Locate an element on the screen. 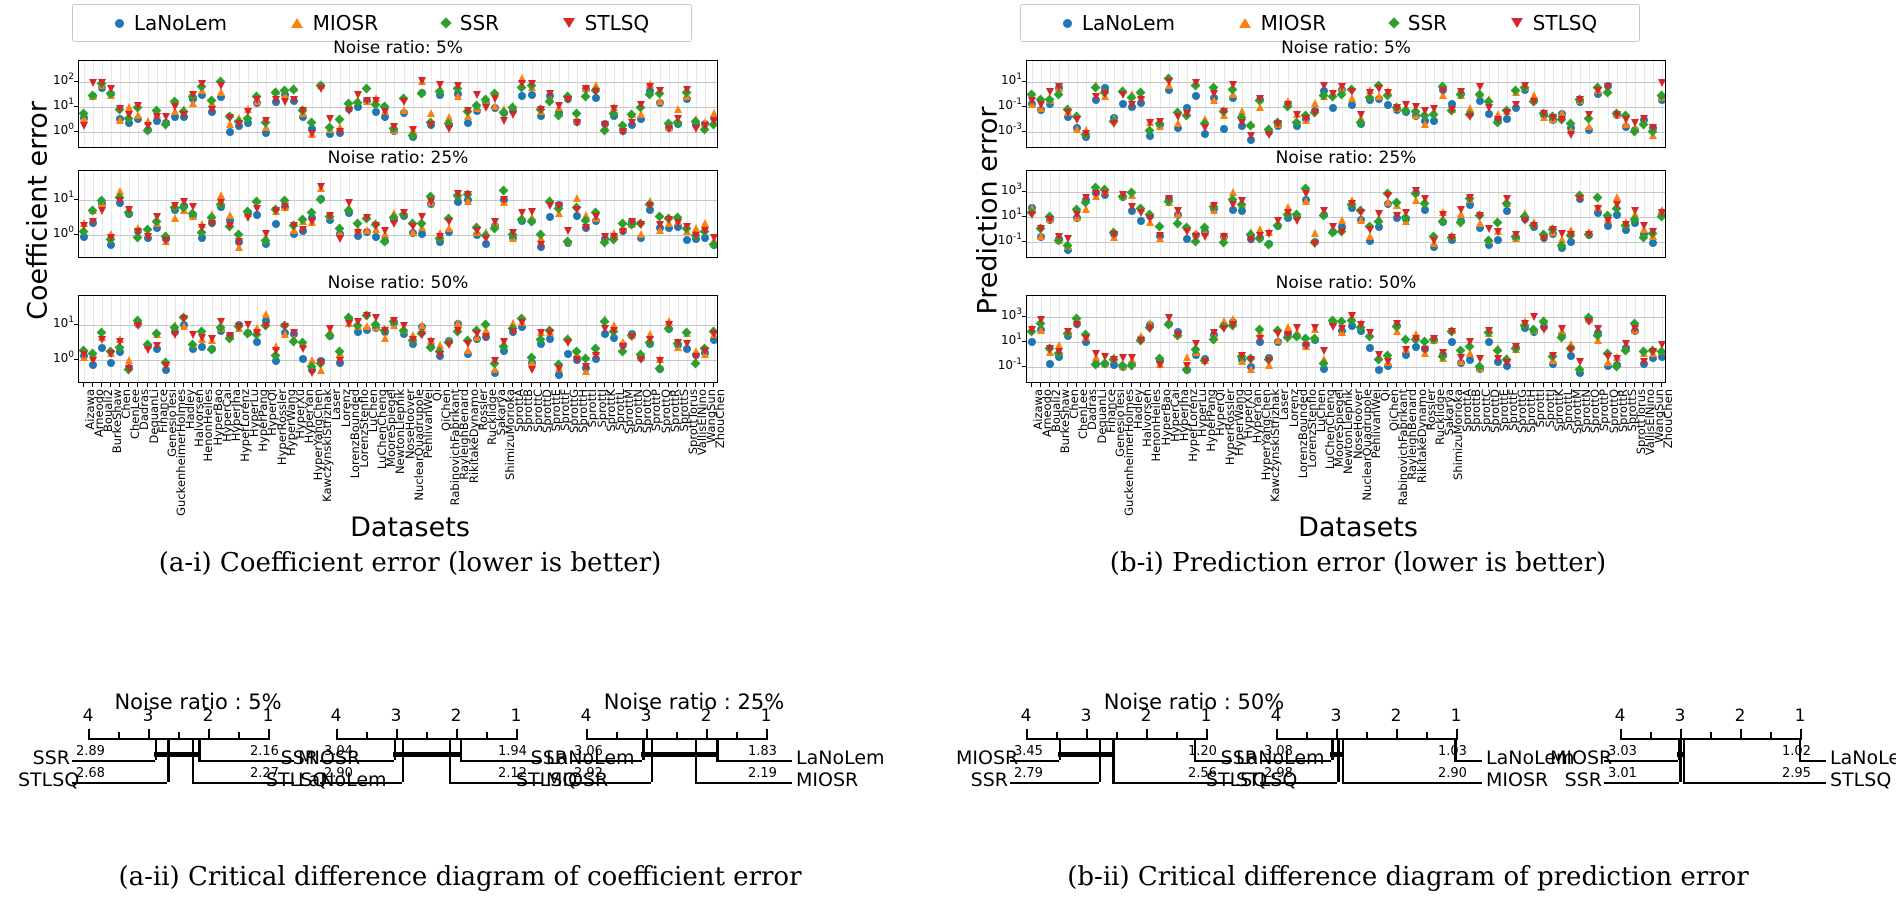  y-tick-mark is located at coordinates (76, 325).